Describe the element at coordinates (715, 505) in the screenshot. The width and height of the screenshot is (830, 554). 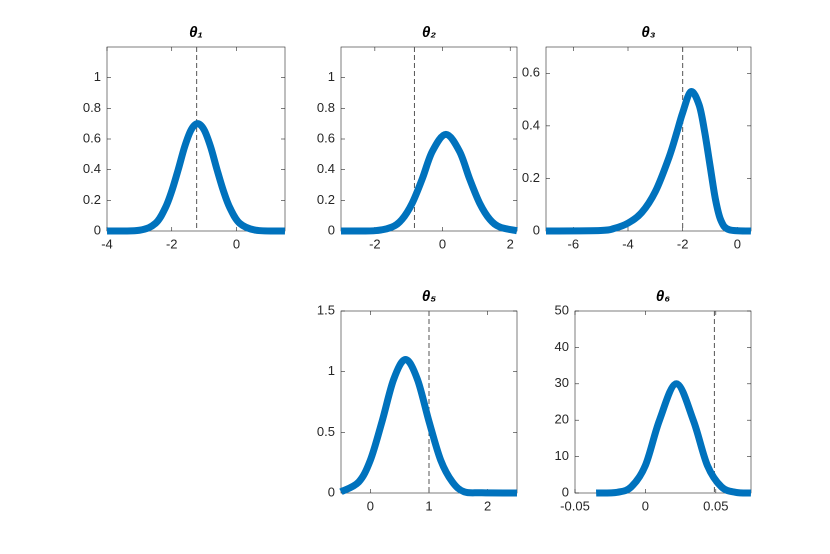
I see `x-tick-label: 0.05` at that location.